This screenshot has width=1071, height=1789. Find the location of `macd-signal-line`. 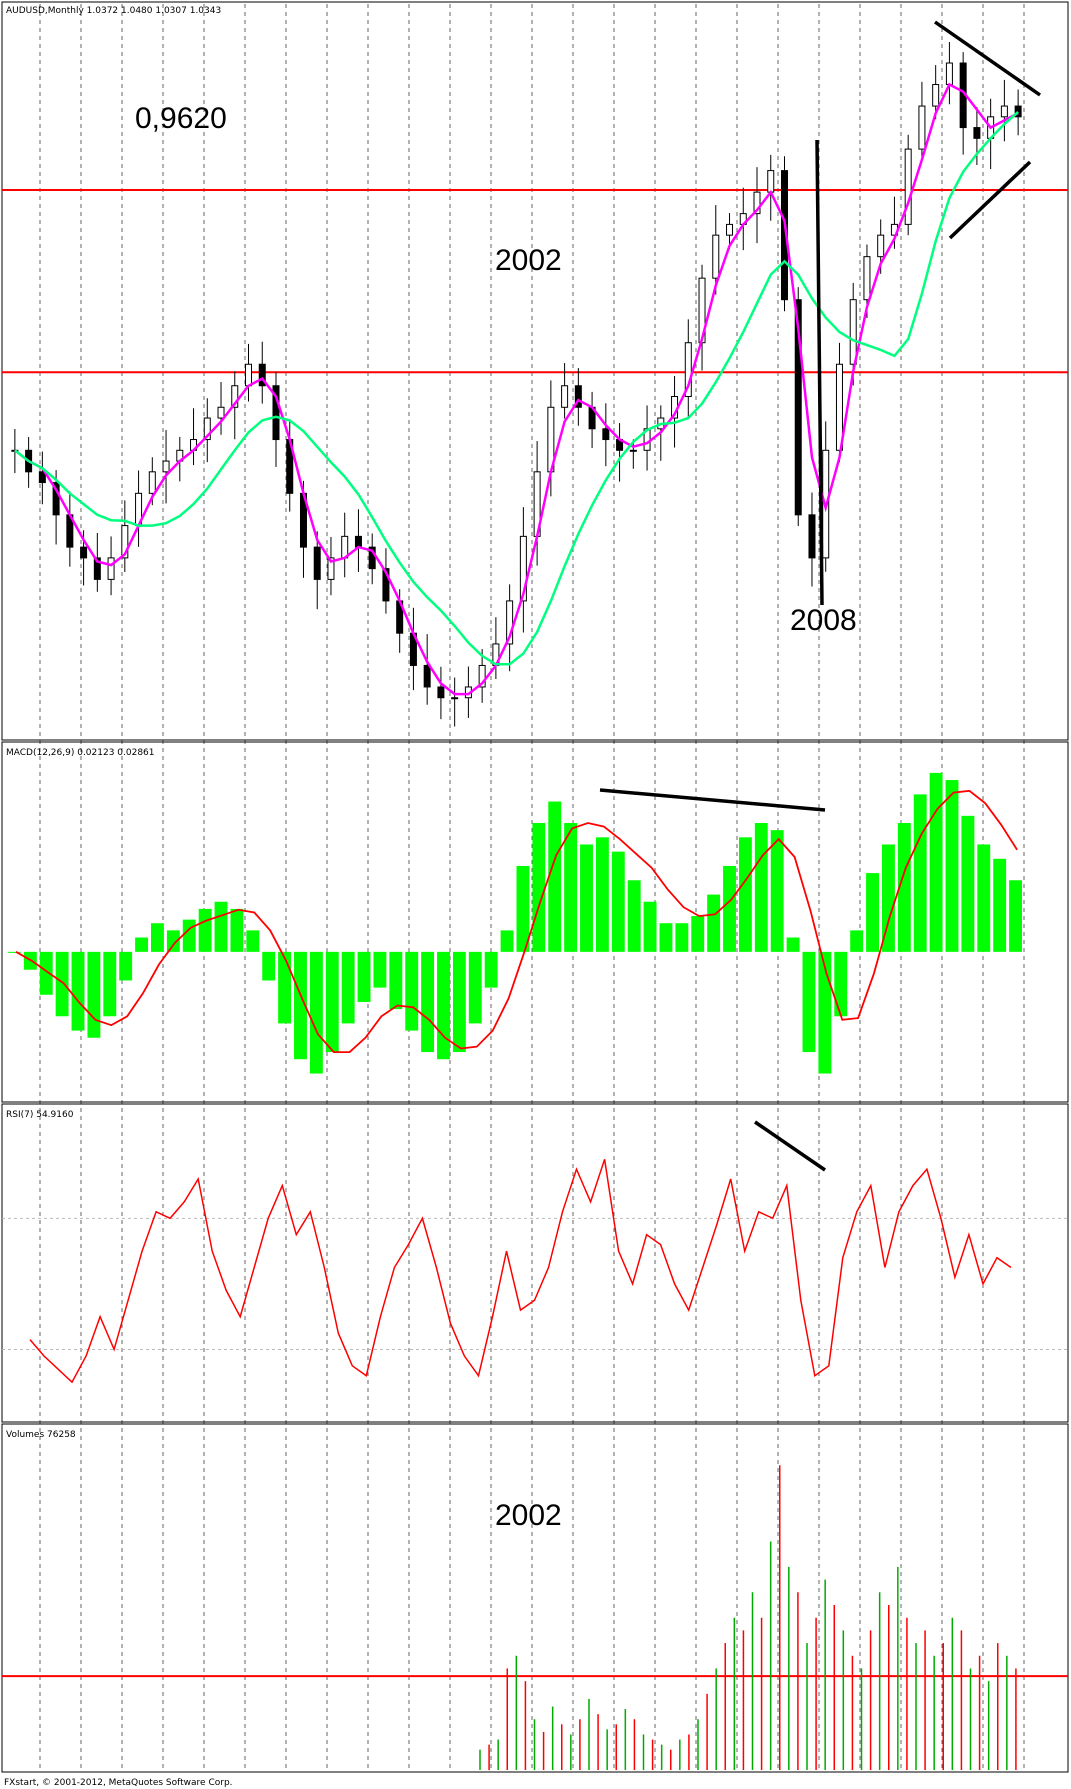

macd-signal-line is located at coordinates (516, 921).